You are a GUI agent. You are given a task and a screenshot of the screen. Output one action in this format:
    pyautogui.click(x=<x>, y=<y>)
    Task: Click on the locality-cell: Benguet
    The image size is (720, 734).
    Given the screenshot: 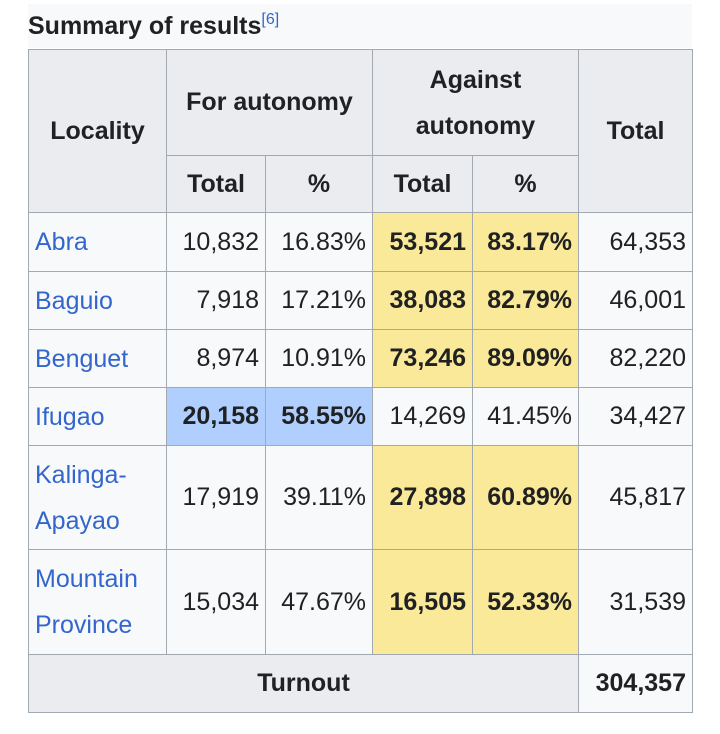 What is the action you would take?
    pyautogui.click(x=97, y=358)
    